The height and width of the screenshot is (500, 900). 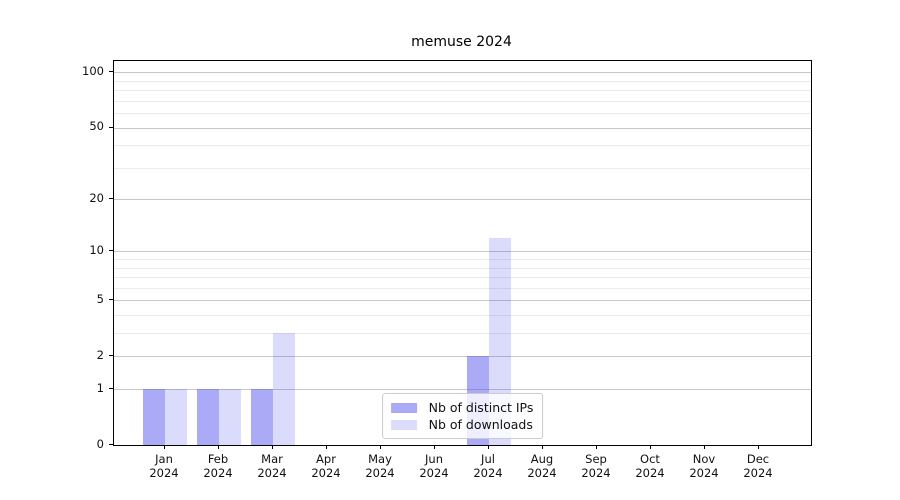 What do you see at coordinates (326, 466) in the screenshot?
I see `x-tick-label: Apr 2024` at bounding box center [326, 466].